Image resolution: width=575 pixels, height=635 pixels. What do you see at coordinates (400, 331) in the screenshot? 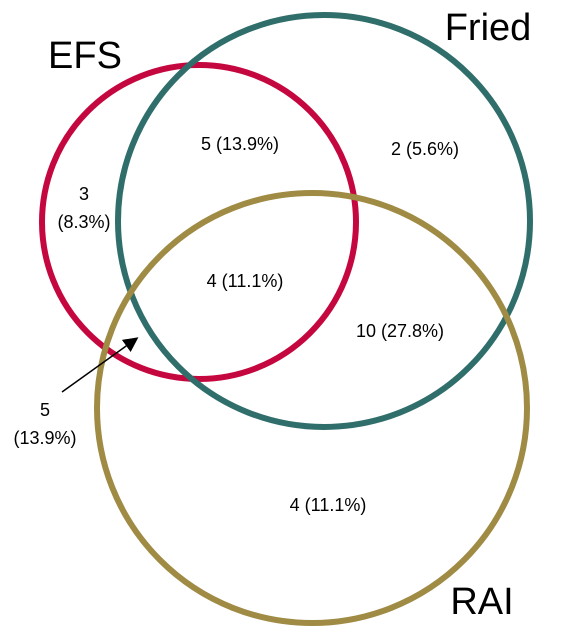
I see `region-label: 10 (27.8%)` at bounding box center [400, 331].